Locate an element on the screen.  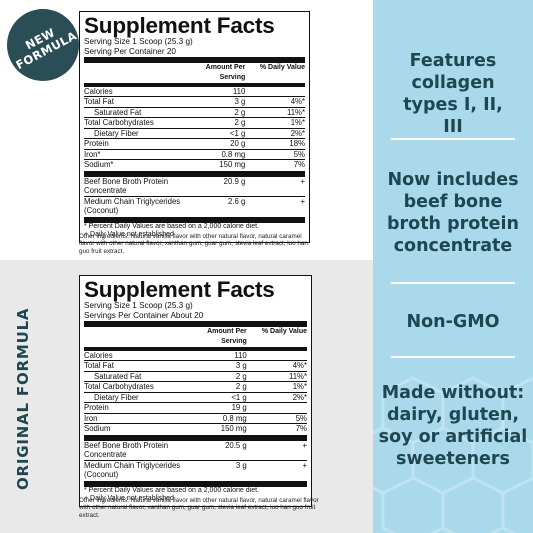
nutrient-row: Sodium* 150 mg 7% is located at coordinates (194, 164).